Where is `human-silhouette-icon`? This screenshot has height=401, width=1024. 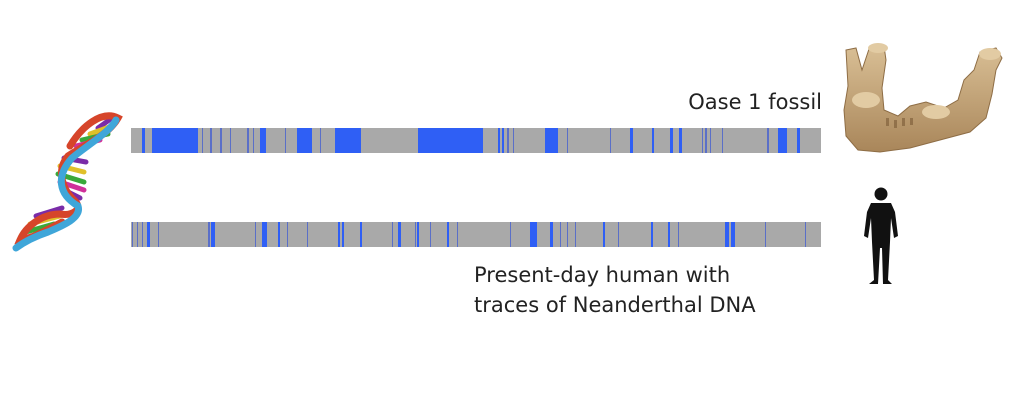 human-silhouette-icon is located at coordinates (881, 235).